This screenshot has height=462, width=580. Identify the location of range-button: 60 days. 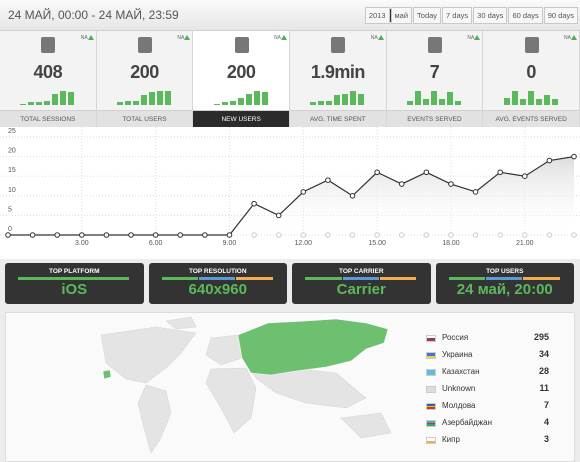
(525, 15).